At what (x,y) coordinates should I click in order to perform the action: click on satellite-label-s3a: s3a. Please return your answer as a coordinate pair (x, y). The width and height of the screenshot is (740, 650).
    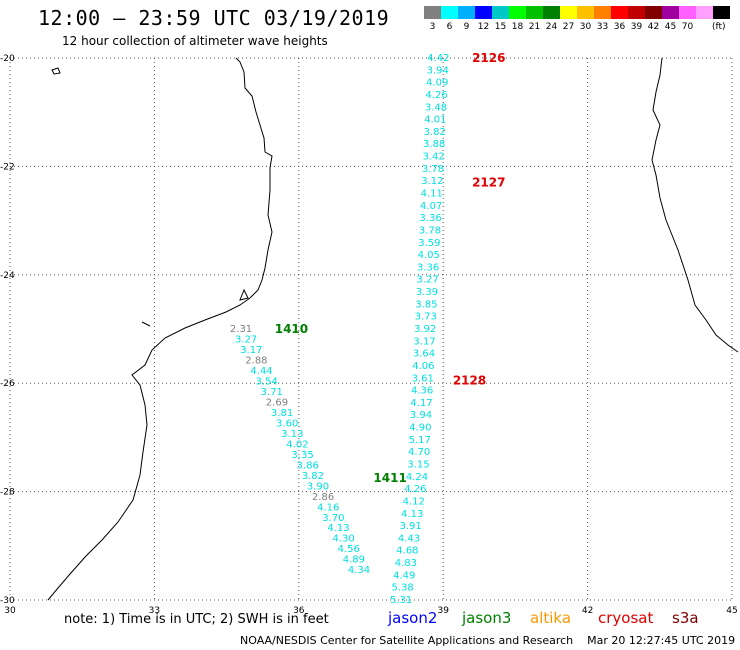
    Looking at the image, I should click on (685, 618).